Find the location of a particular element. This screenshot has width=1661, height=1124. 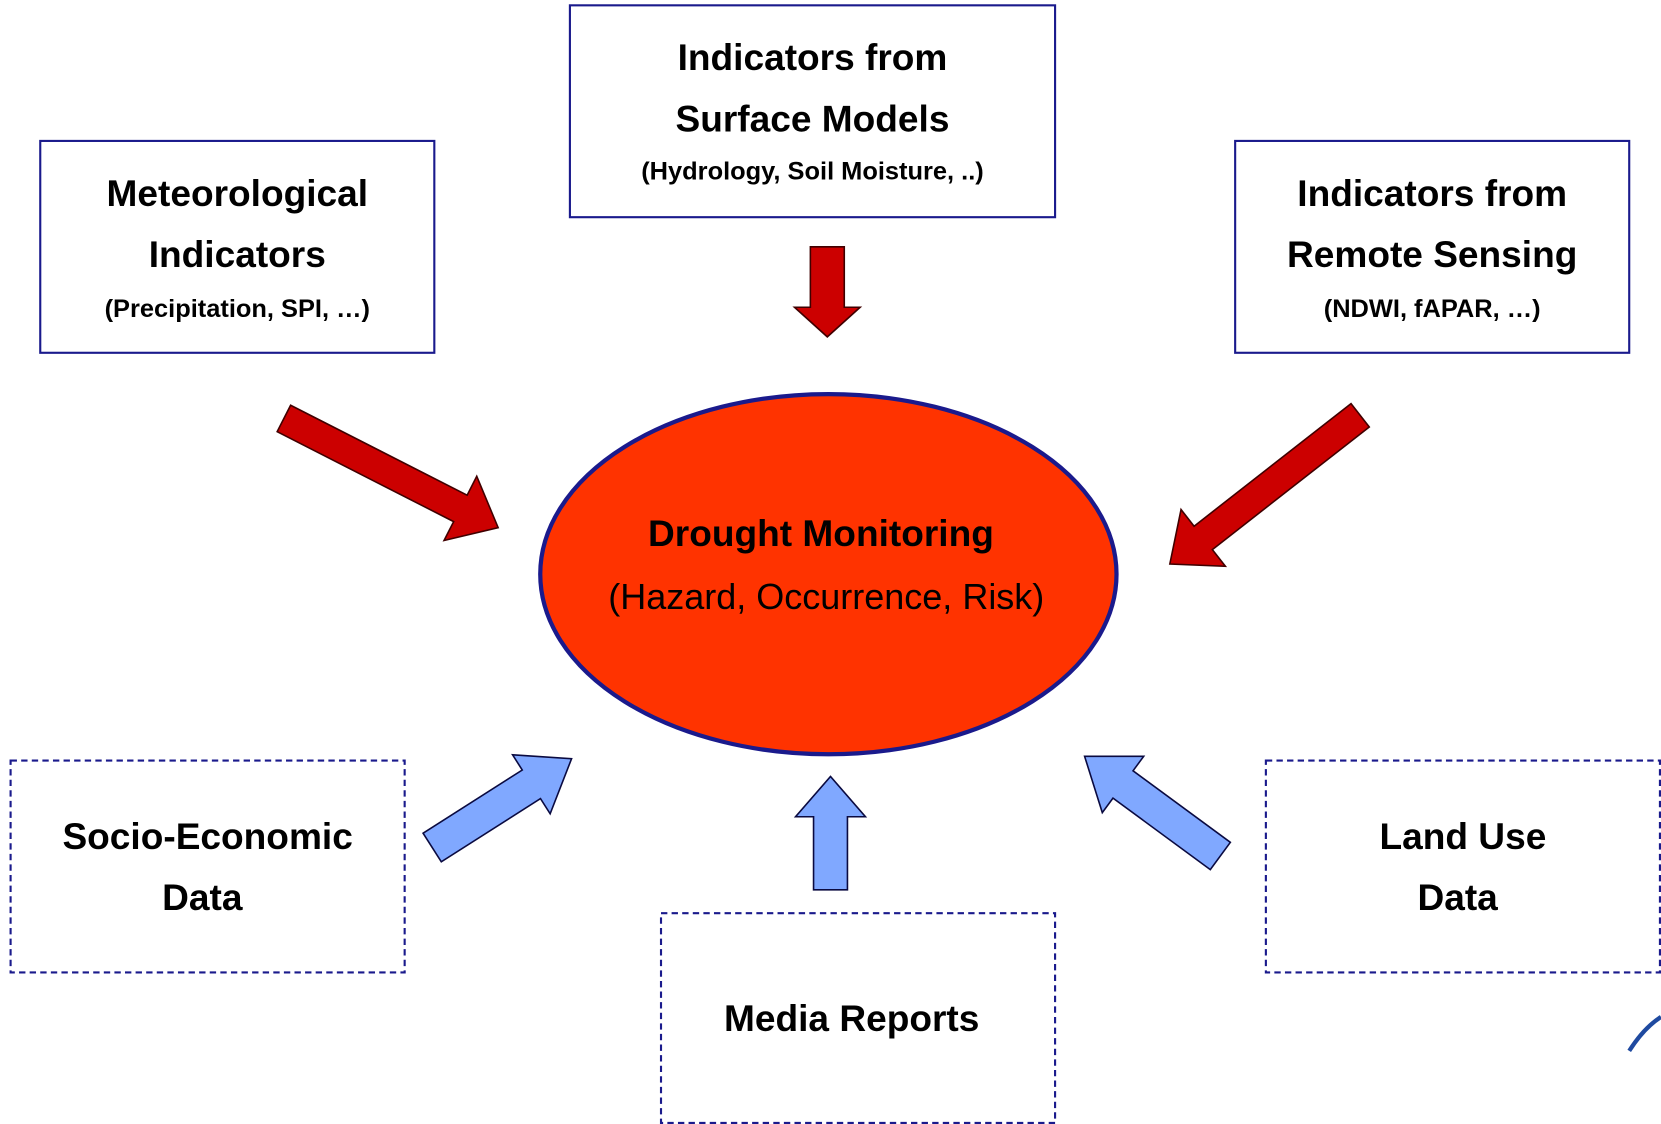

node-note: (Precipitation, SPI, …) is located at coordinates (237, 309).